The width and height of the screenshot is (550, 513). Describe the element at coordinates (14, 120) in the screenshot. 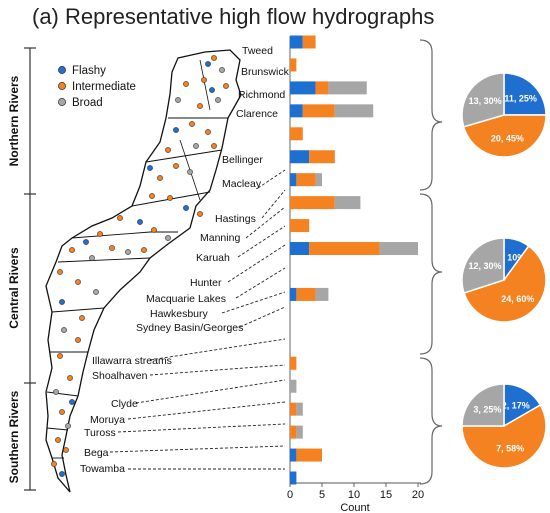

I see `region-label-northern: Northern Rivers` at that location.